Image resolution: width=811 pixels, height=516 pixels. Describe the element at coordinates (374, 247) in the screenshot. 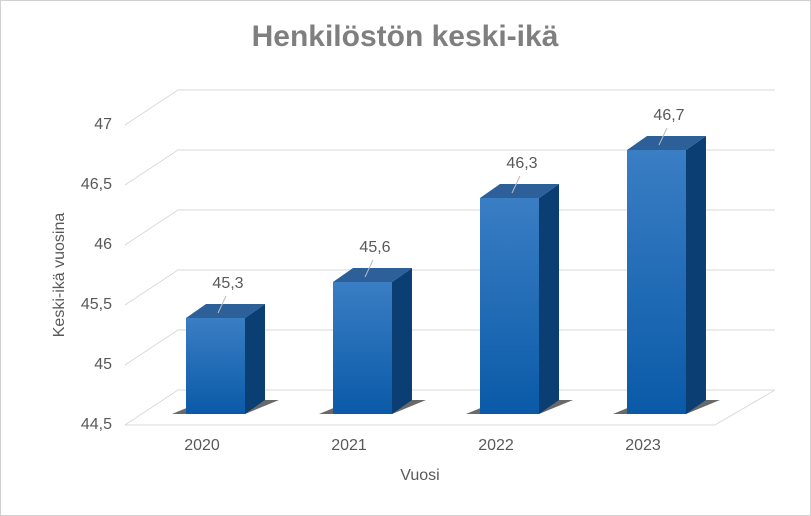

I see `value-label: 45,6` at that location.